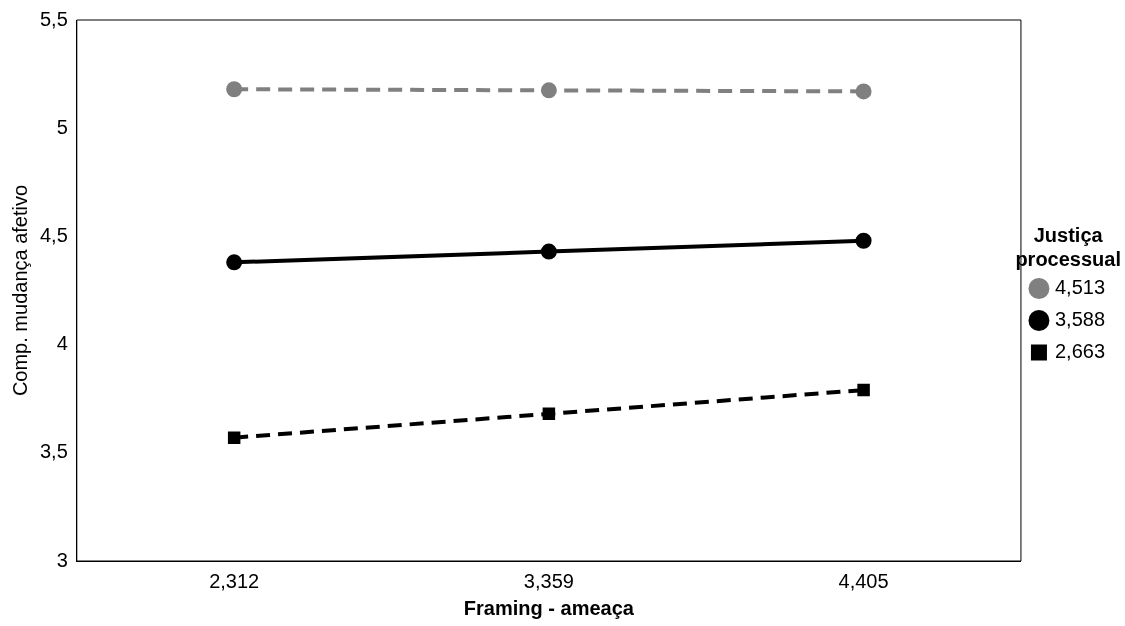  What do you see at coordinates (53, 18) in the screenshot?
I see `y-tick-label: 5,5` at bounding box center [53, 18].